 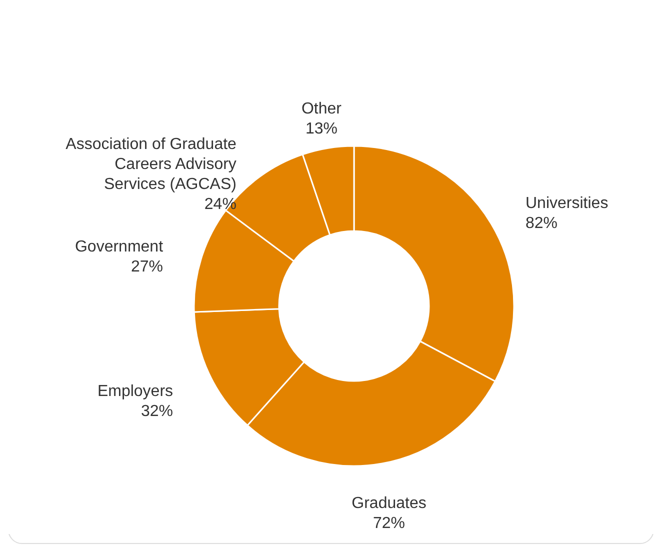 I want to click on slice-label: Government, so click(x=119, y=247).